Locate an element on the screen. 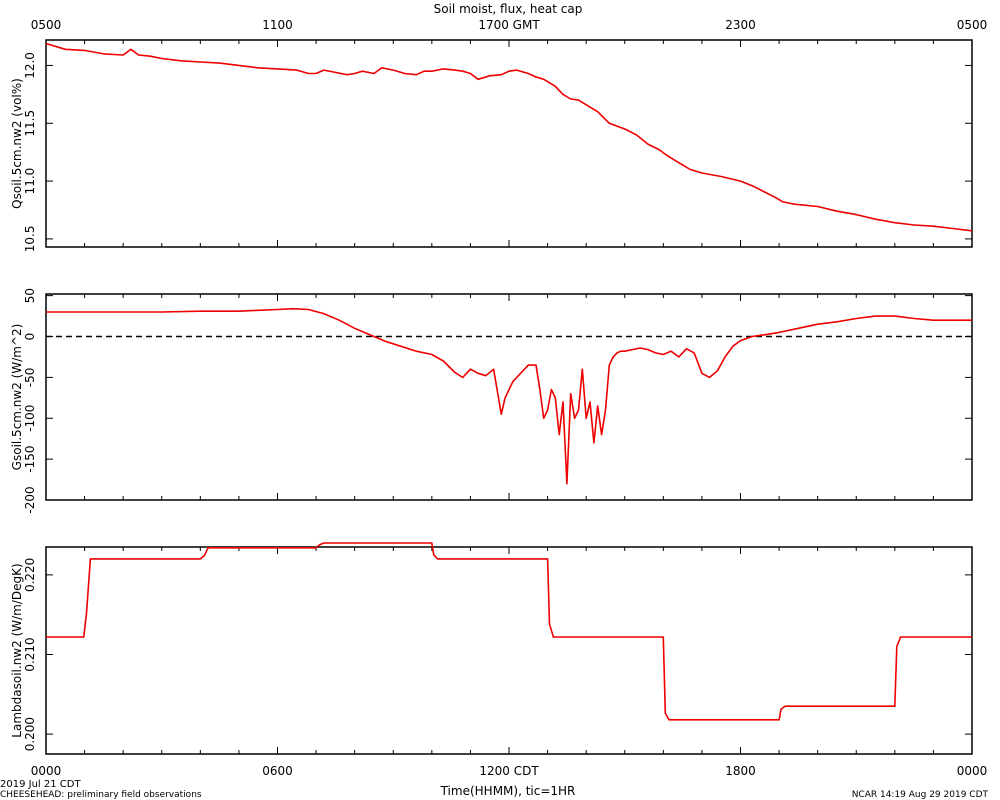 This screenshot has width=1000, height=800. x-axis-label: Time(HHMM), tic=1HR is located at coordinates (508, 791).